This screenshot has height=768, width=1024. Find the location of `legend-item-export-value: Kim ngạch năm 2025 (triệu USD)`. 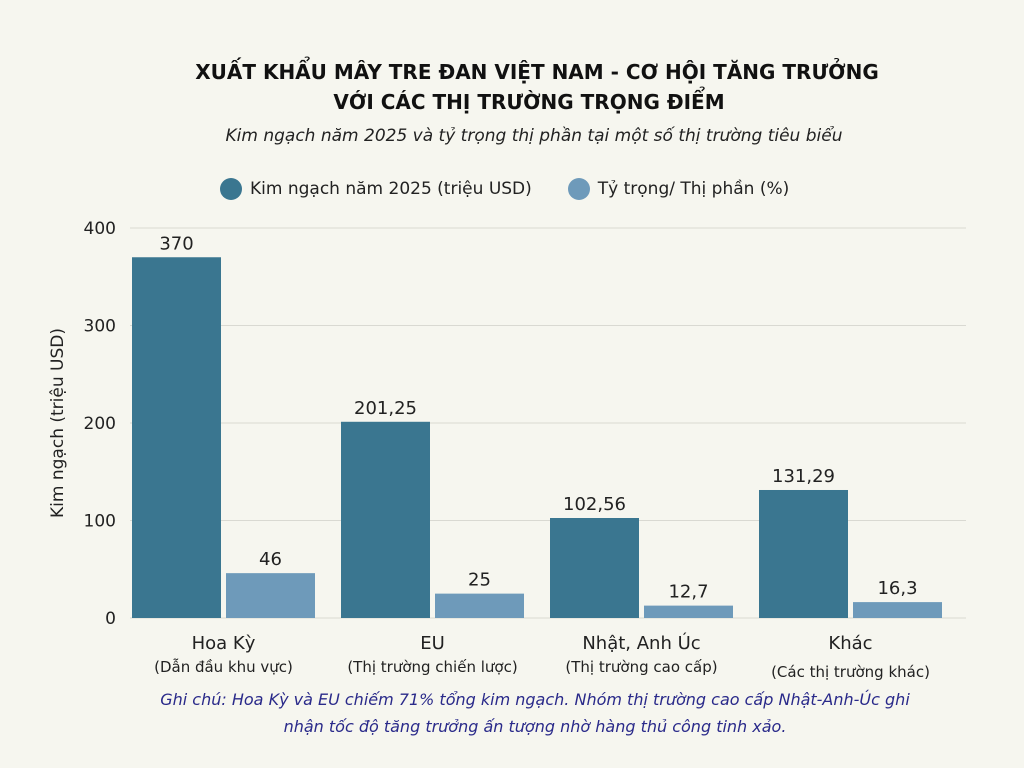

legend-item-export-value: Kim ngạch năm 2025 (triệu USD) is located at coordinates (376, 189).